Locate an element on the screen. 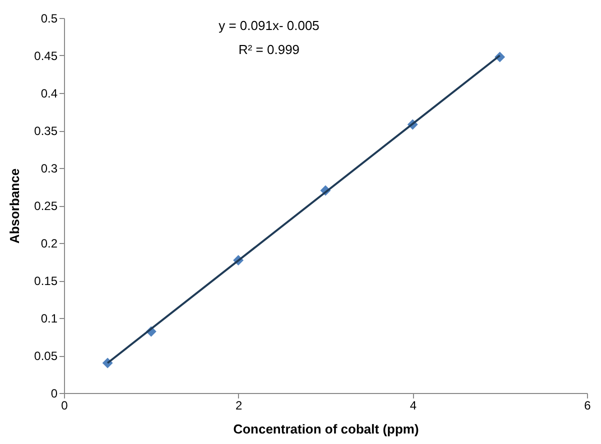 The width and height of the screenshot is (601, 444). annotation: y = 0.091x- 0.005 is located at coordinates (269, 25).